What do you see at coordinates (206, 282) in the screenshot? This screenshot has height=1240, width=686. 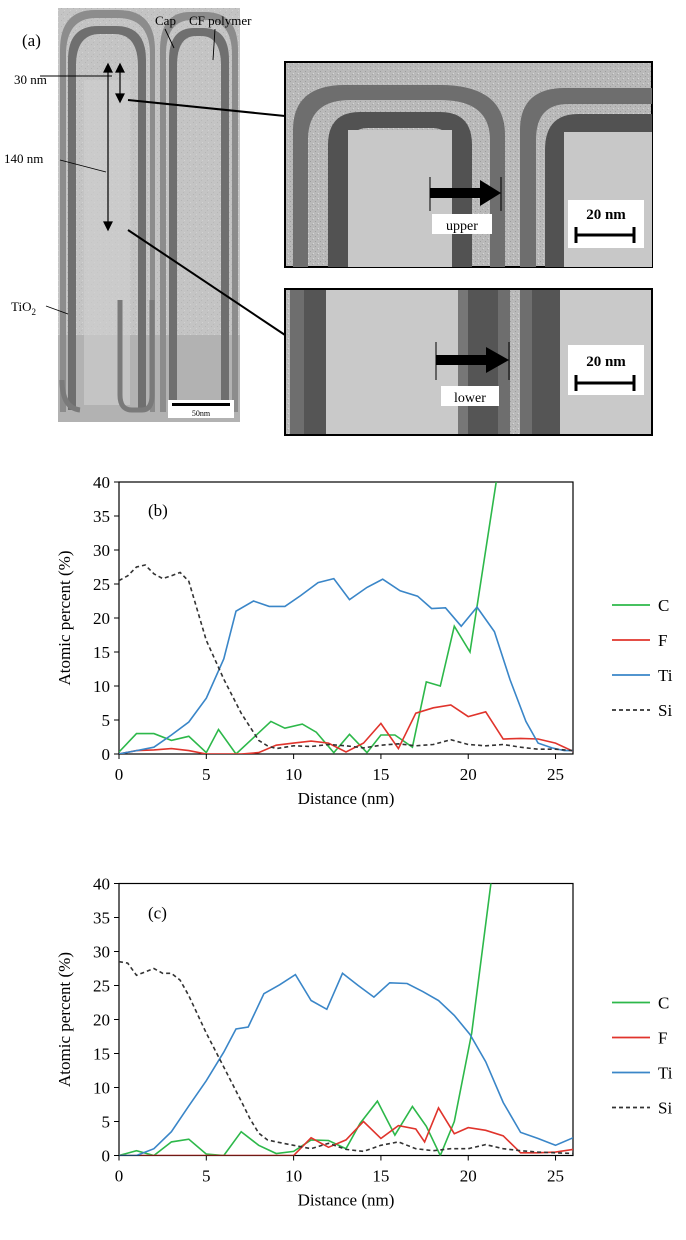 I see `lower-connector-line` at bounding box center [206, 282].